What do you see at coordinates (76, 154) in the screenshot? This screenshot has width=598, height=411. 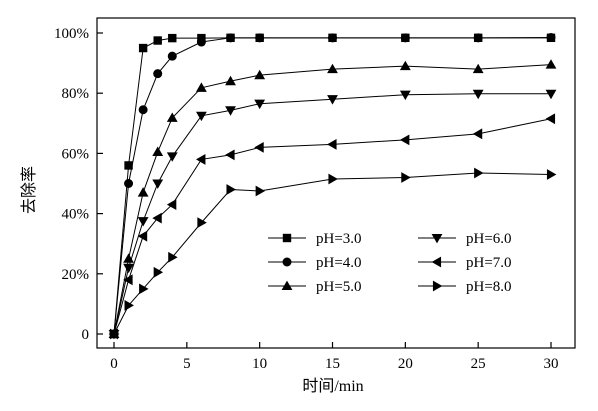 I see `y-tick-label: 60%` at bounding box center [76, 154].